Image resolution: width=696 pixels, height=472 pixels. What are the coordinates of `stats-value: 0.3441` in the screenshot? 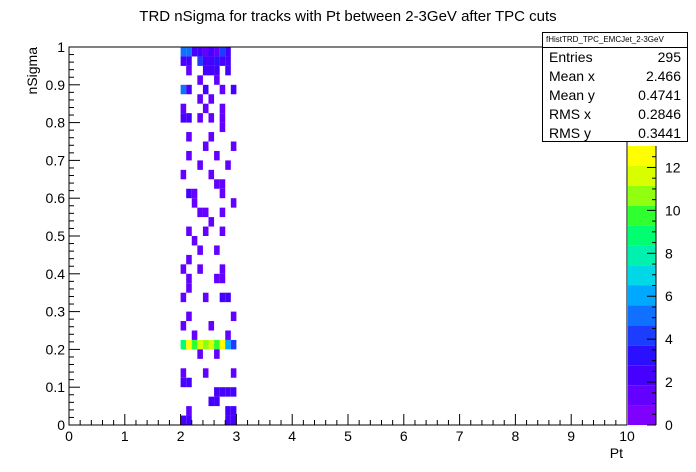 It's located at (659, 133).